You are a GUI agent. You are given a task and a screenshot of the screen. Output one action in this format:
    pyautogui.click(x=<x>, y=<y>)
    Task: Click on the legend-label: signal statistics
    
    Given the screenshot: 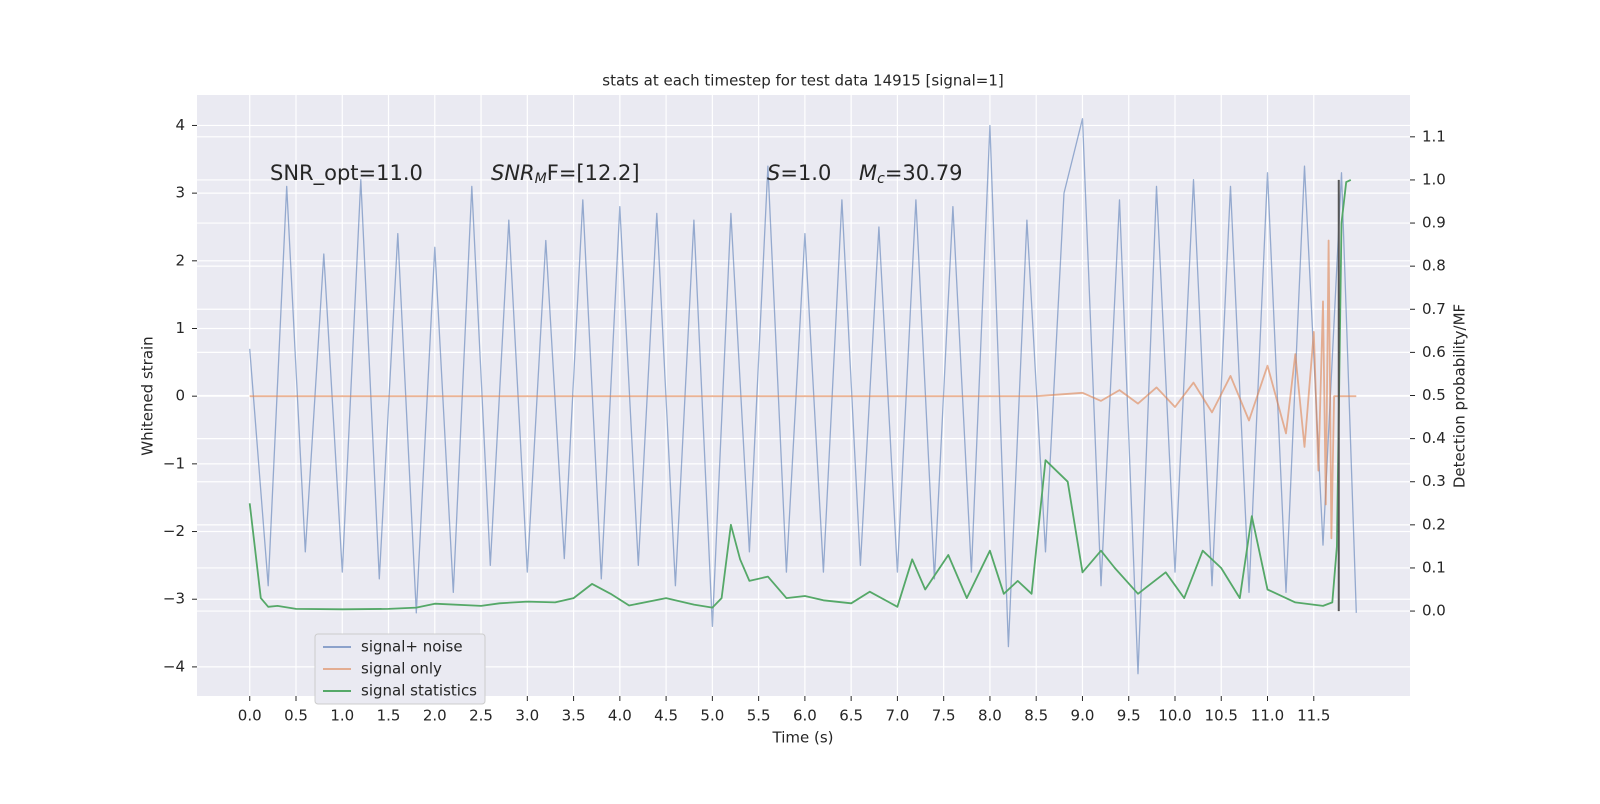 What is the action you would take?
    pyautogui.click(x=419, y=691)
    